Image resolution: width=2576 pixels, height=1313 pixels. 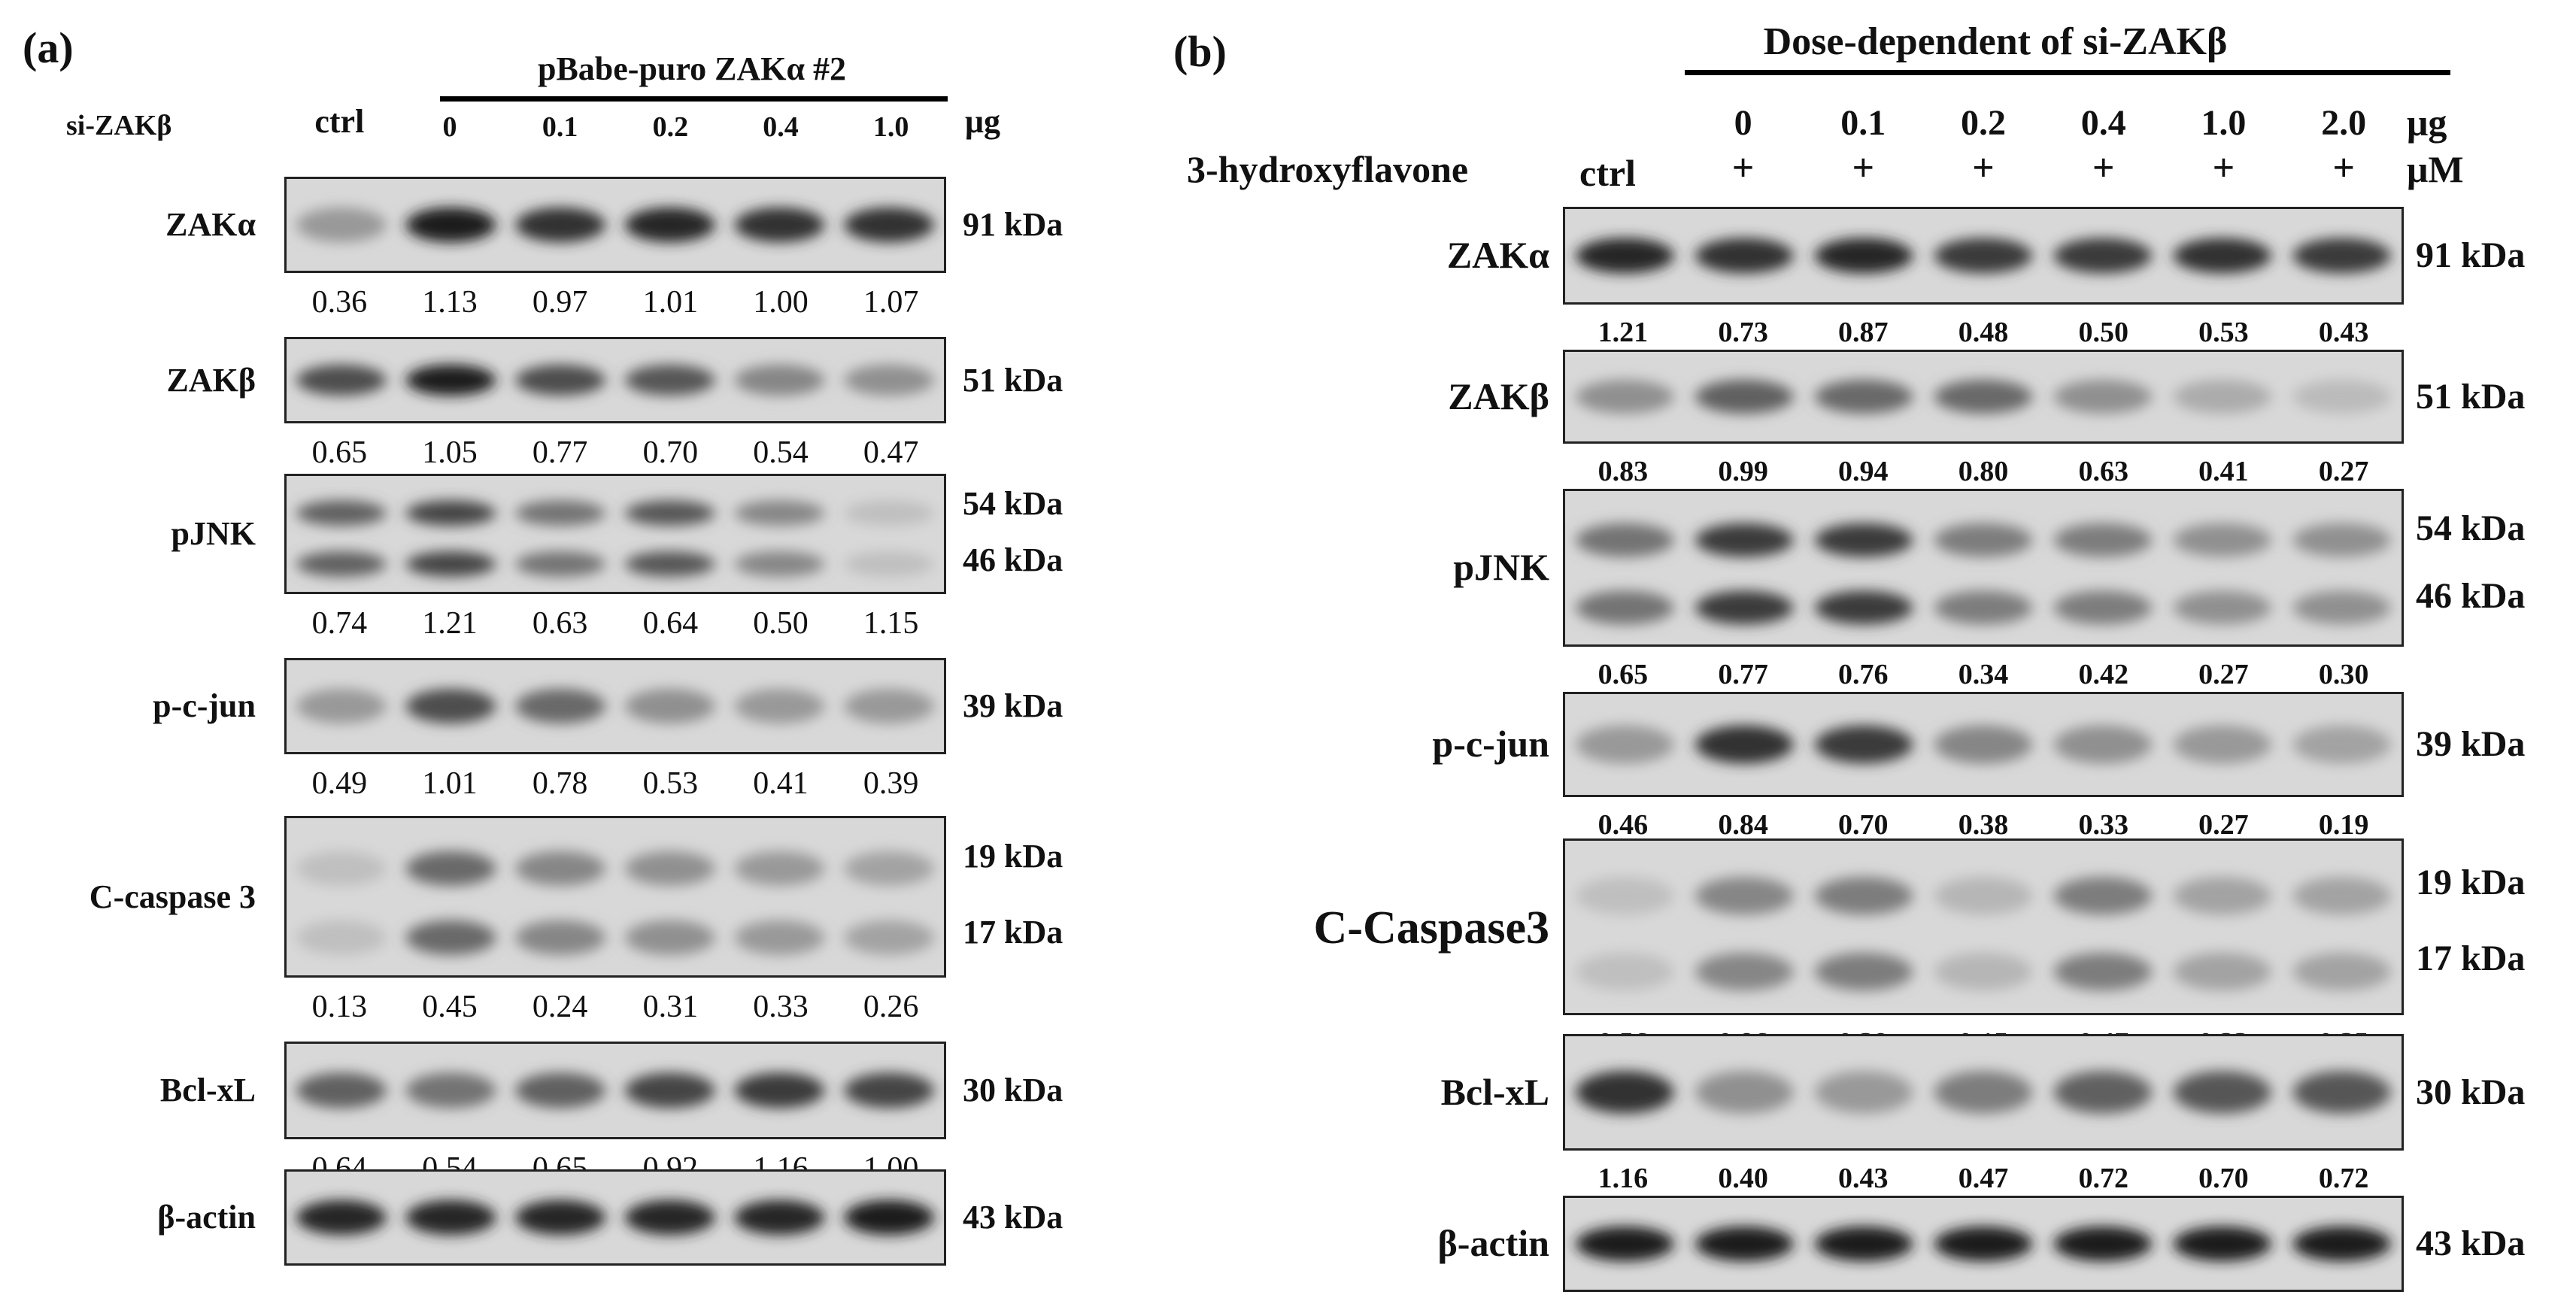 I want to click on panel-b-quant-value: 1.16, so click(x=1623, y=1178).